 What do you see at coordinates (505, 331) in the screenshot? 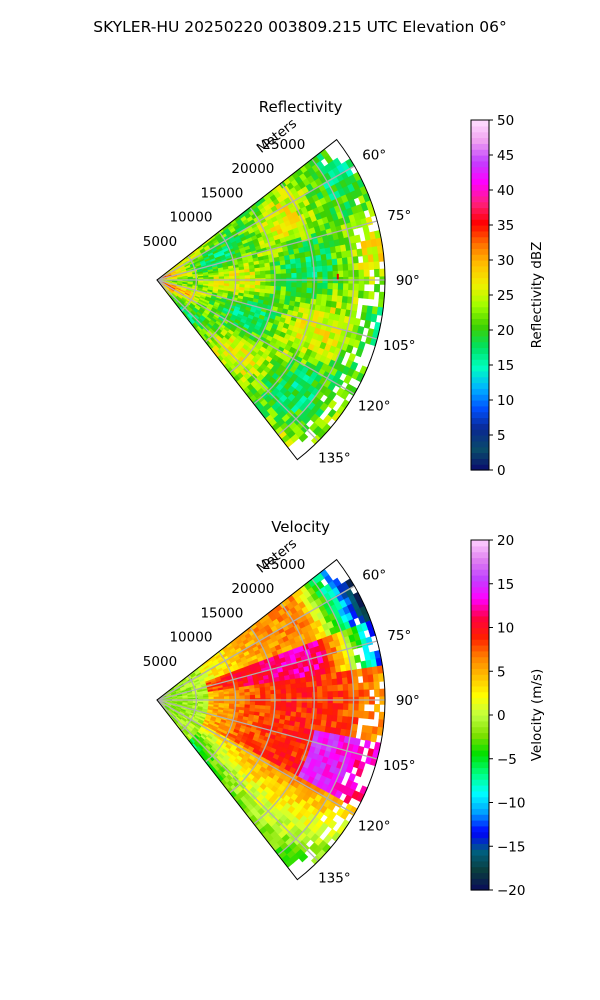
I see `colorbar-tick-label: 20` at bounding box center [505, 331].